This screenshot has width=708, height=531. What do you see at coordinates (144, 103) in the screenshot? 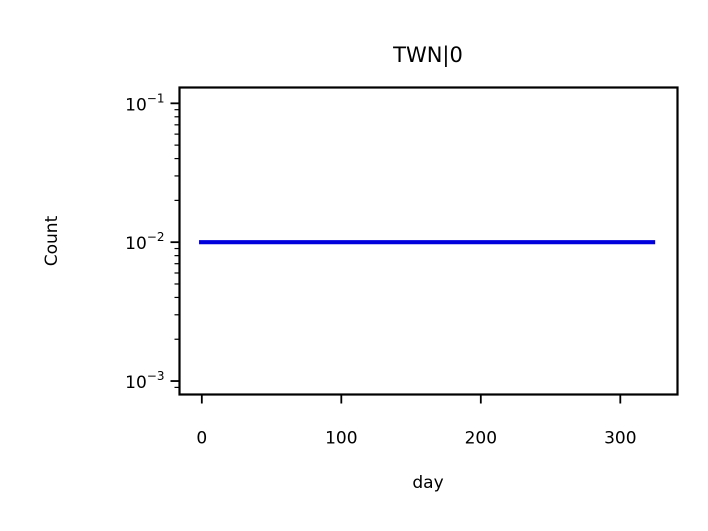
I see `y-tick-label-2: 10⁻¹` at bounding box center [144, 103].